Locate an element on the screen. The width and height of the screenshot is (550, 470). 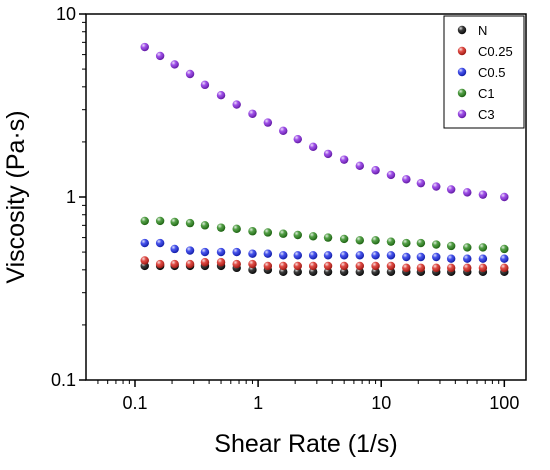
x-tick-label: 1 is located at coordinates (258, 403).